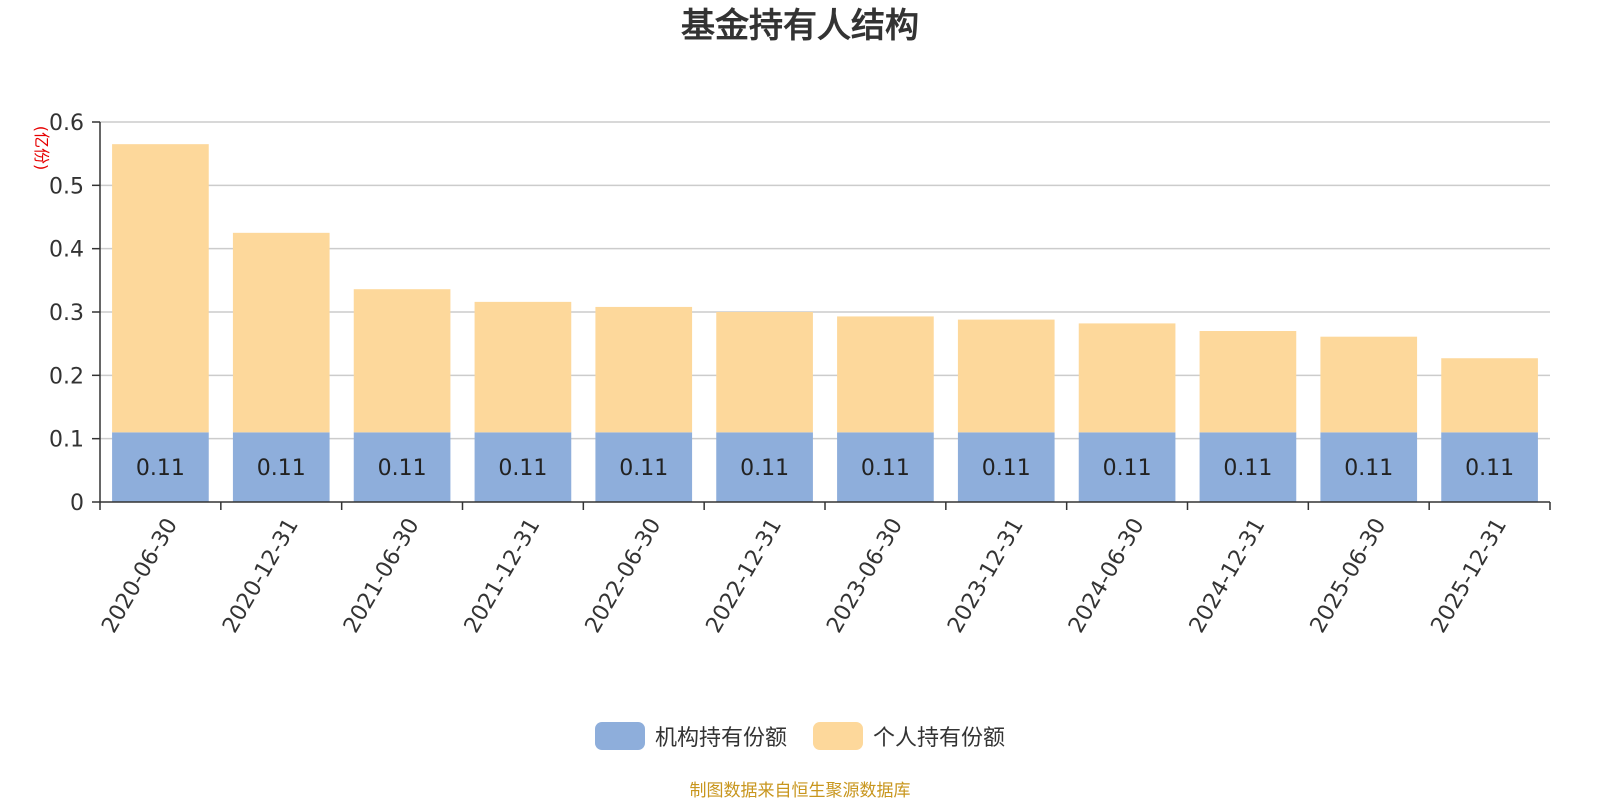 This screenshot has height=801, width=1600. What do you see at coordinates (800, 791) in the screenshot?
I see `source-note: 制图数据来自恒生聚源数据库` at bounding box center [800, 791].